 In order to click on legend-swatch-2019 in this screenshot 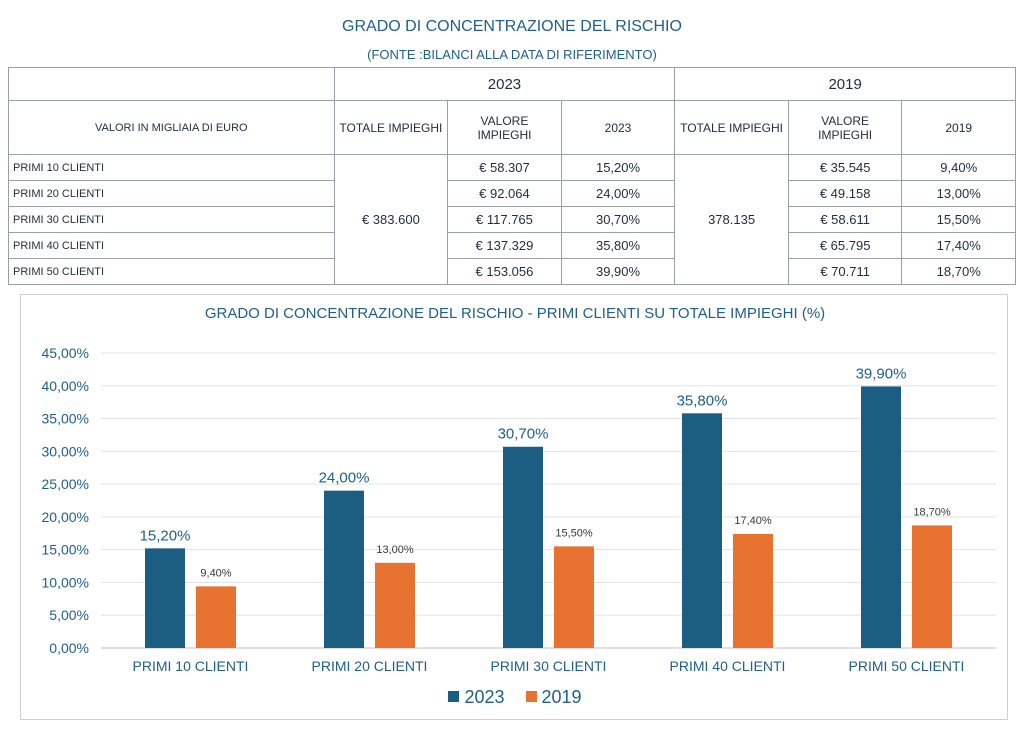, I will do `click(531, 696)`.